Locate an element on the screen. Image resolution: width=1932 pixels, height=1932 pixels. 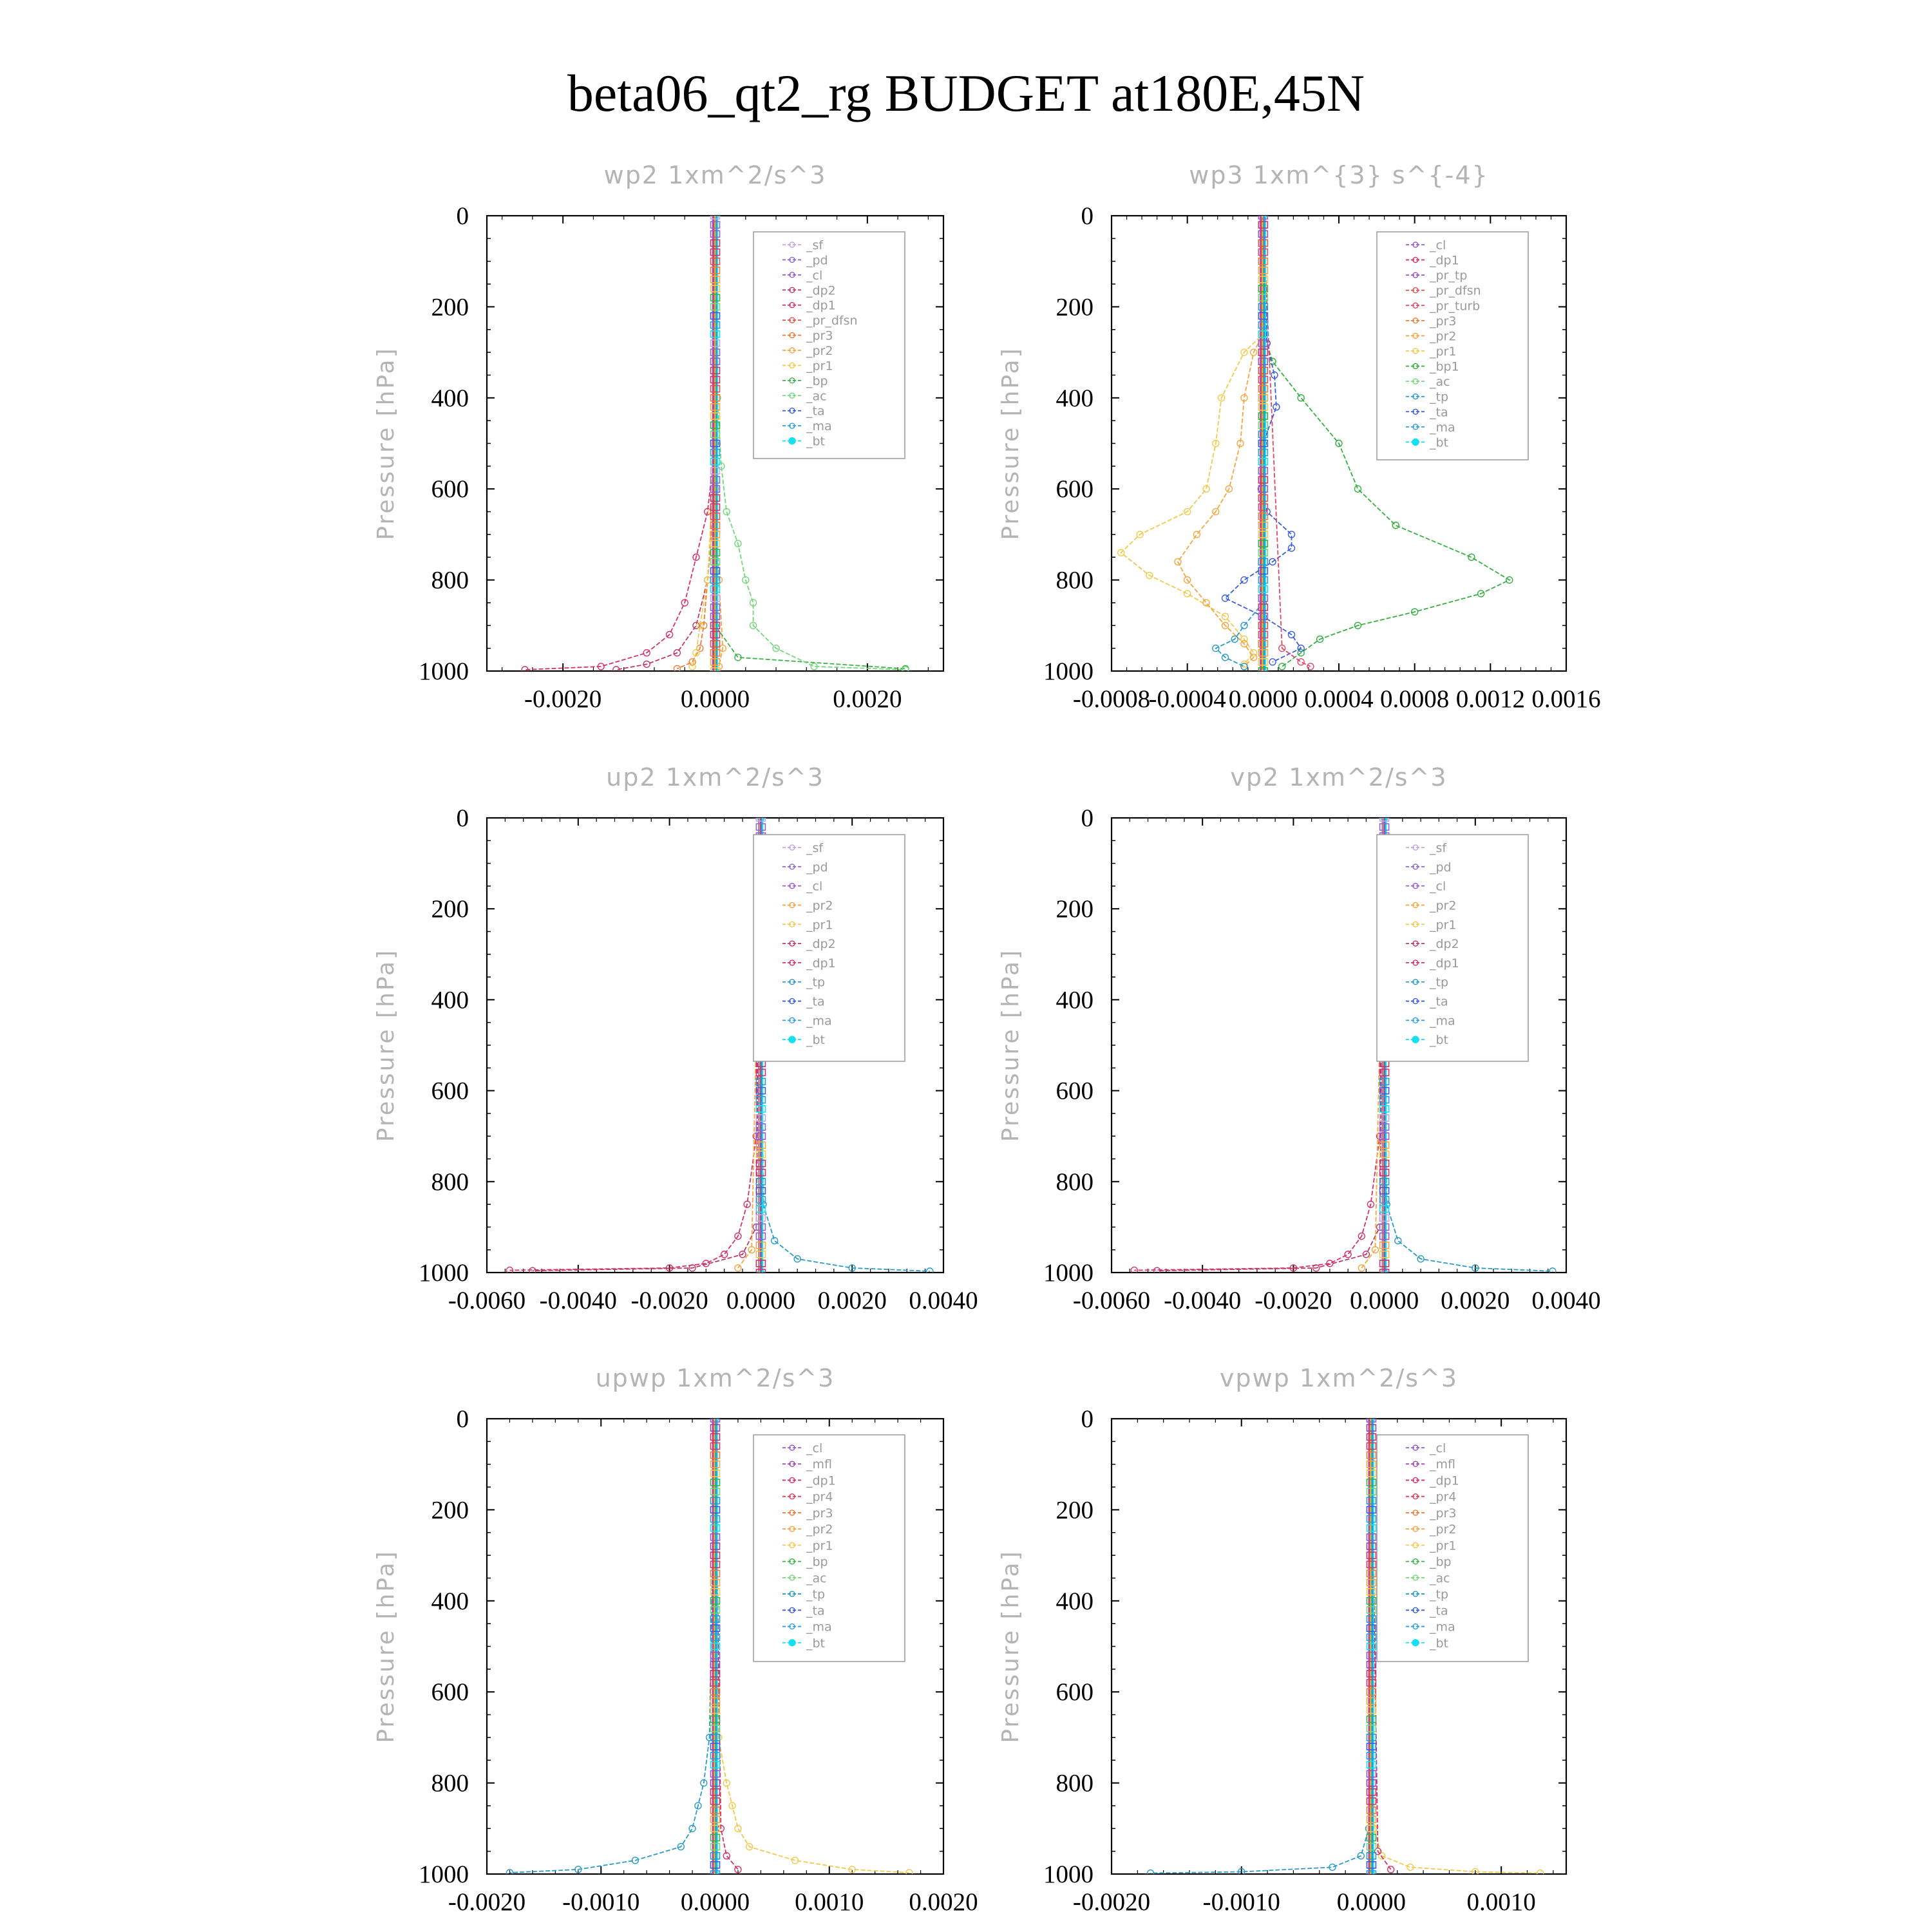
data-point-pr2 is located at coordinates (1240, 444).